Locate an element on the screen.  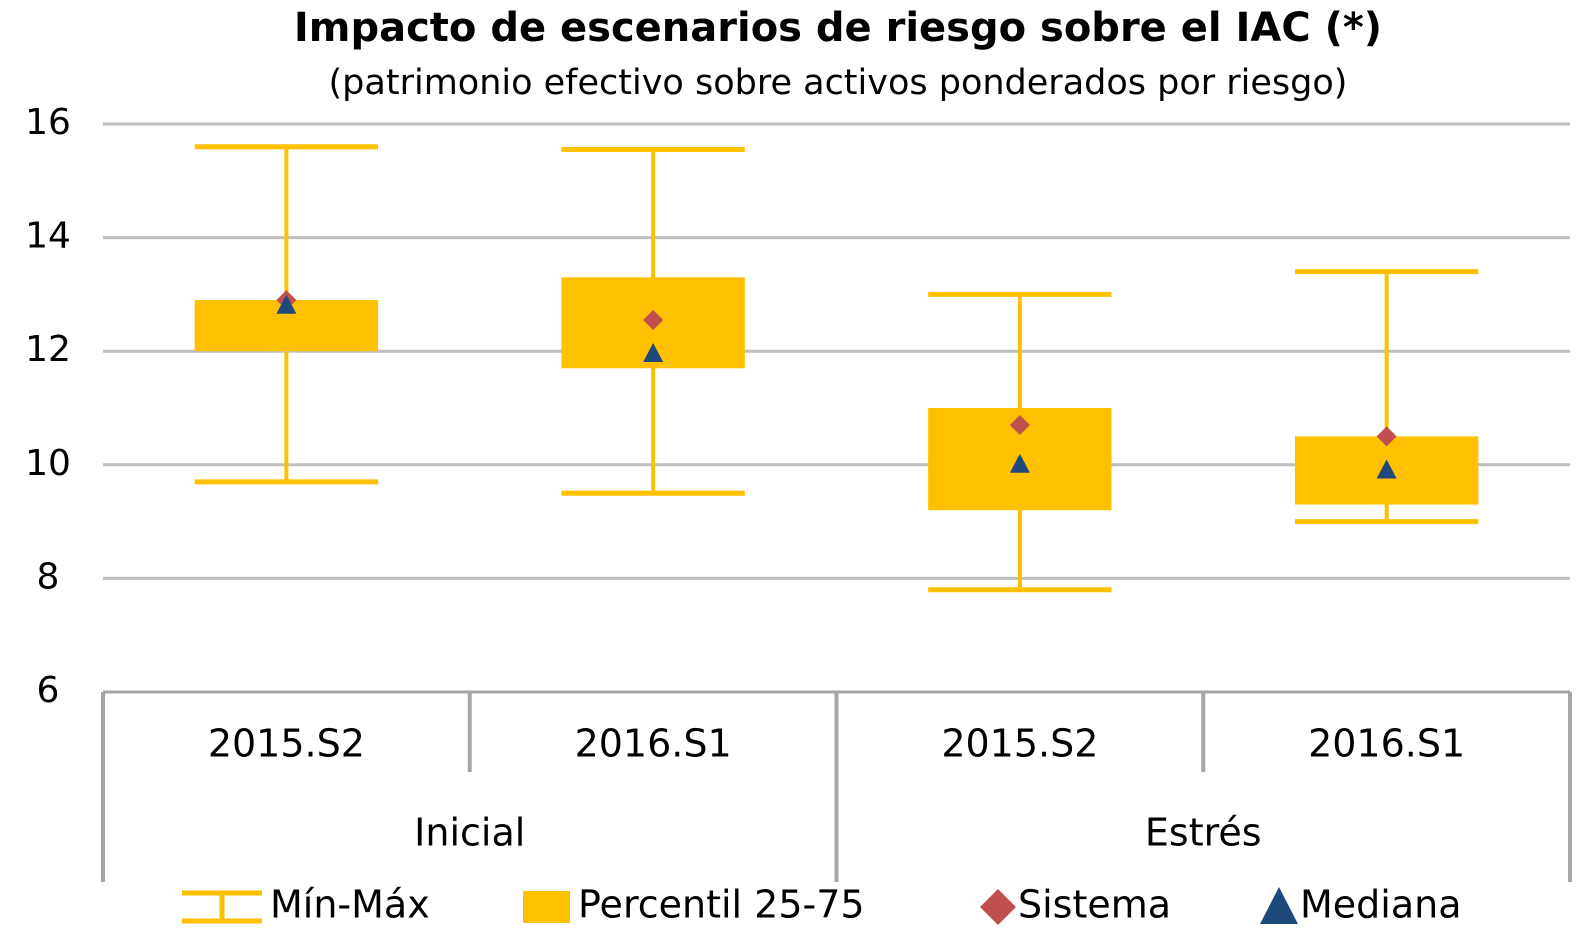
y-tick-label: 10 is located at coordinates (48, 463).